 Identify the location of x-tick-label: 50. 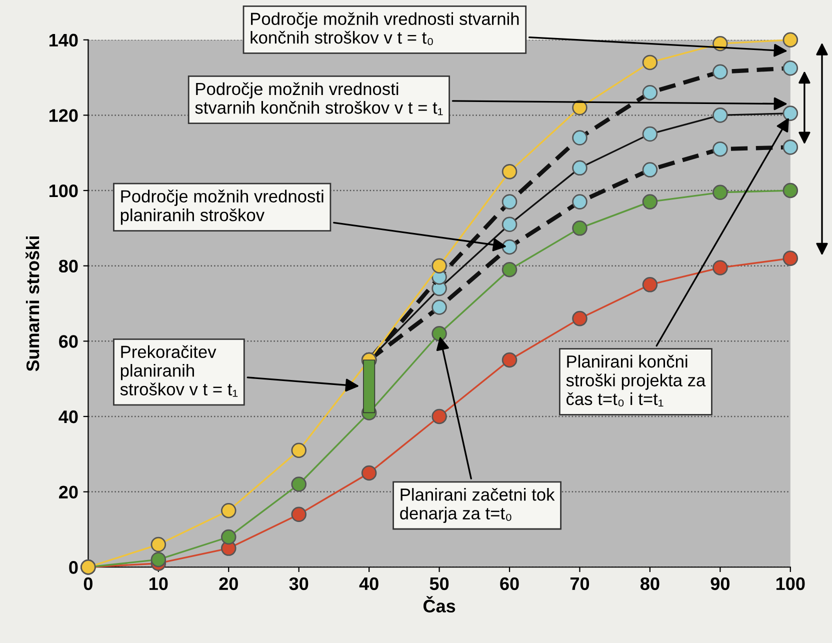
(439, 583).